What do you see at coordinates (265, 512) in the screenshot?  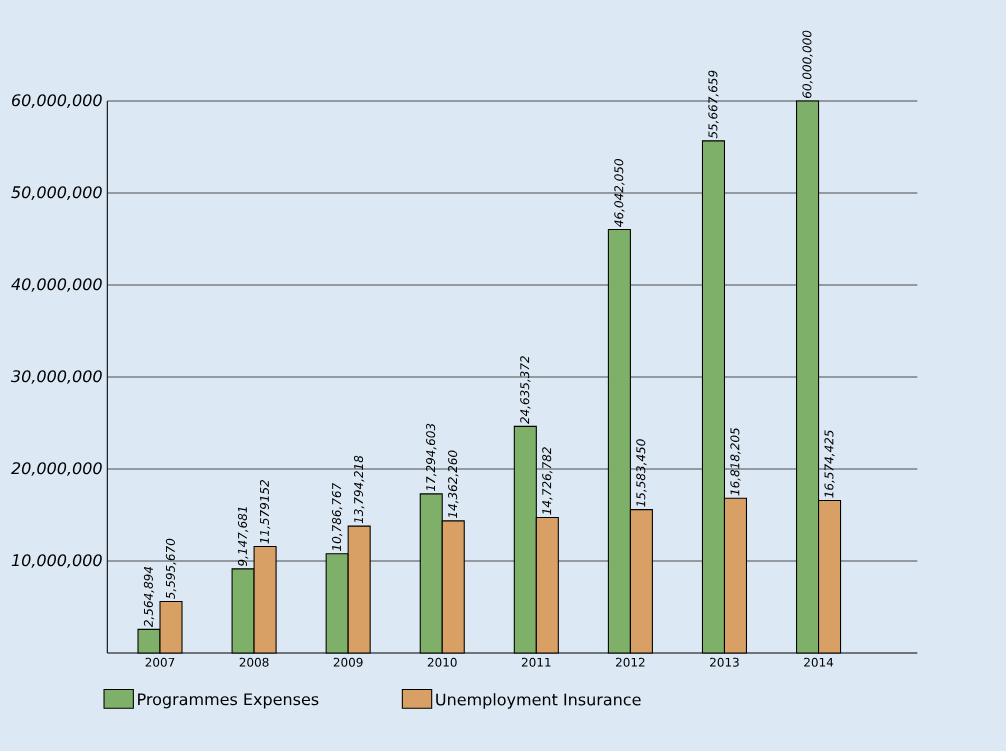 I see `data-label: 11,579152` at bounding box center [265, 512].